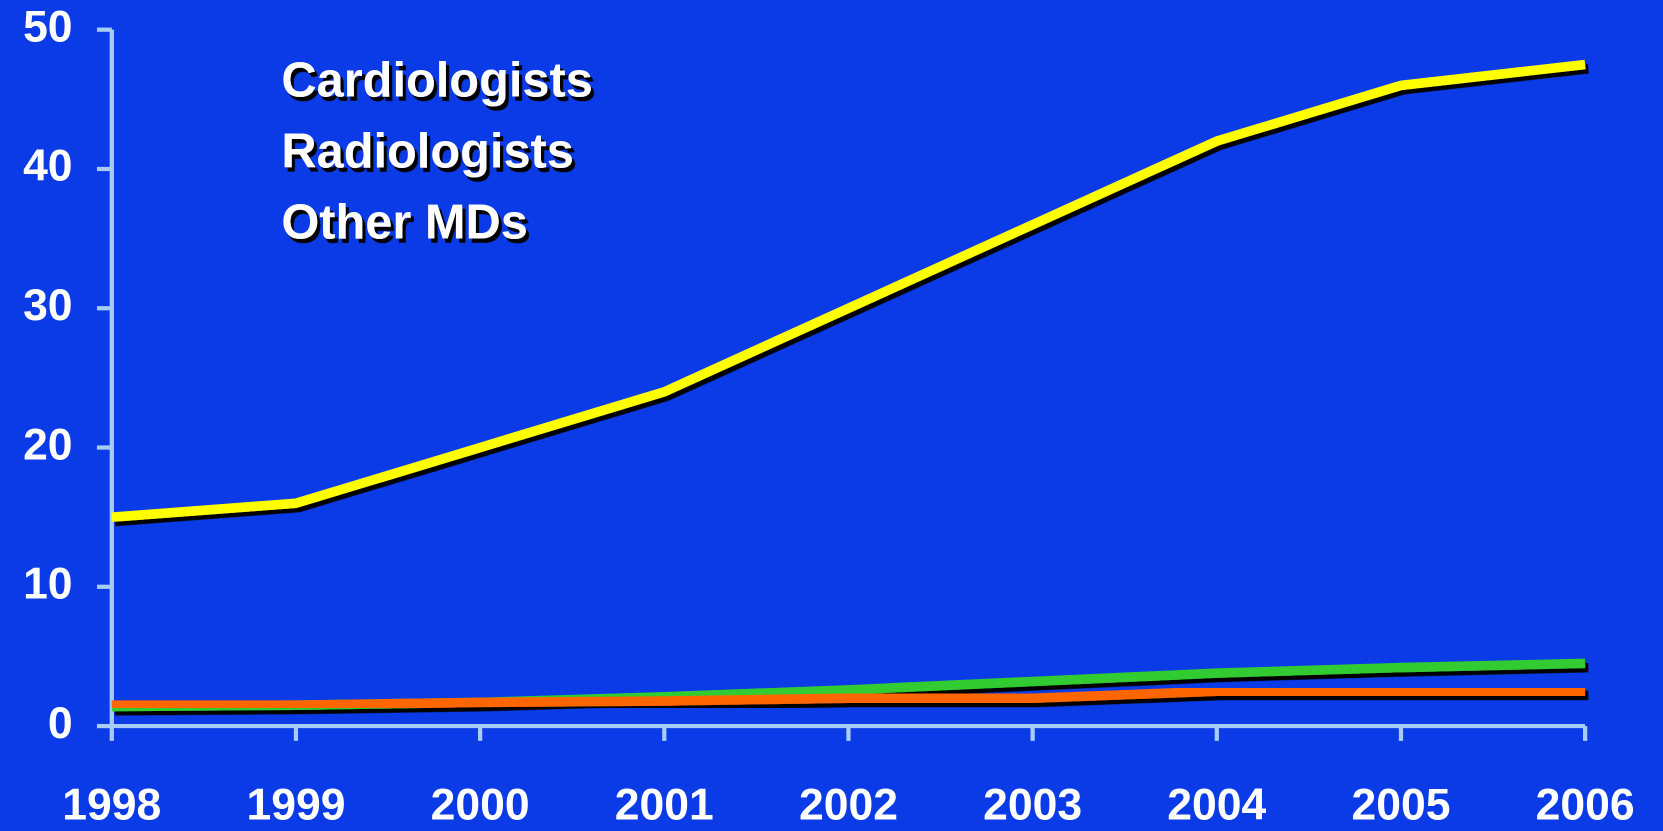 The image size is (1663, 831). I want to click on x-tick-label: 2002, so click(848, 804).